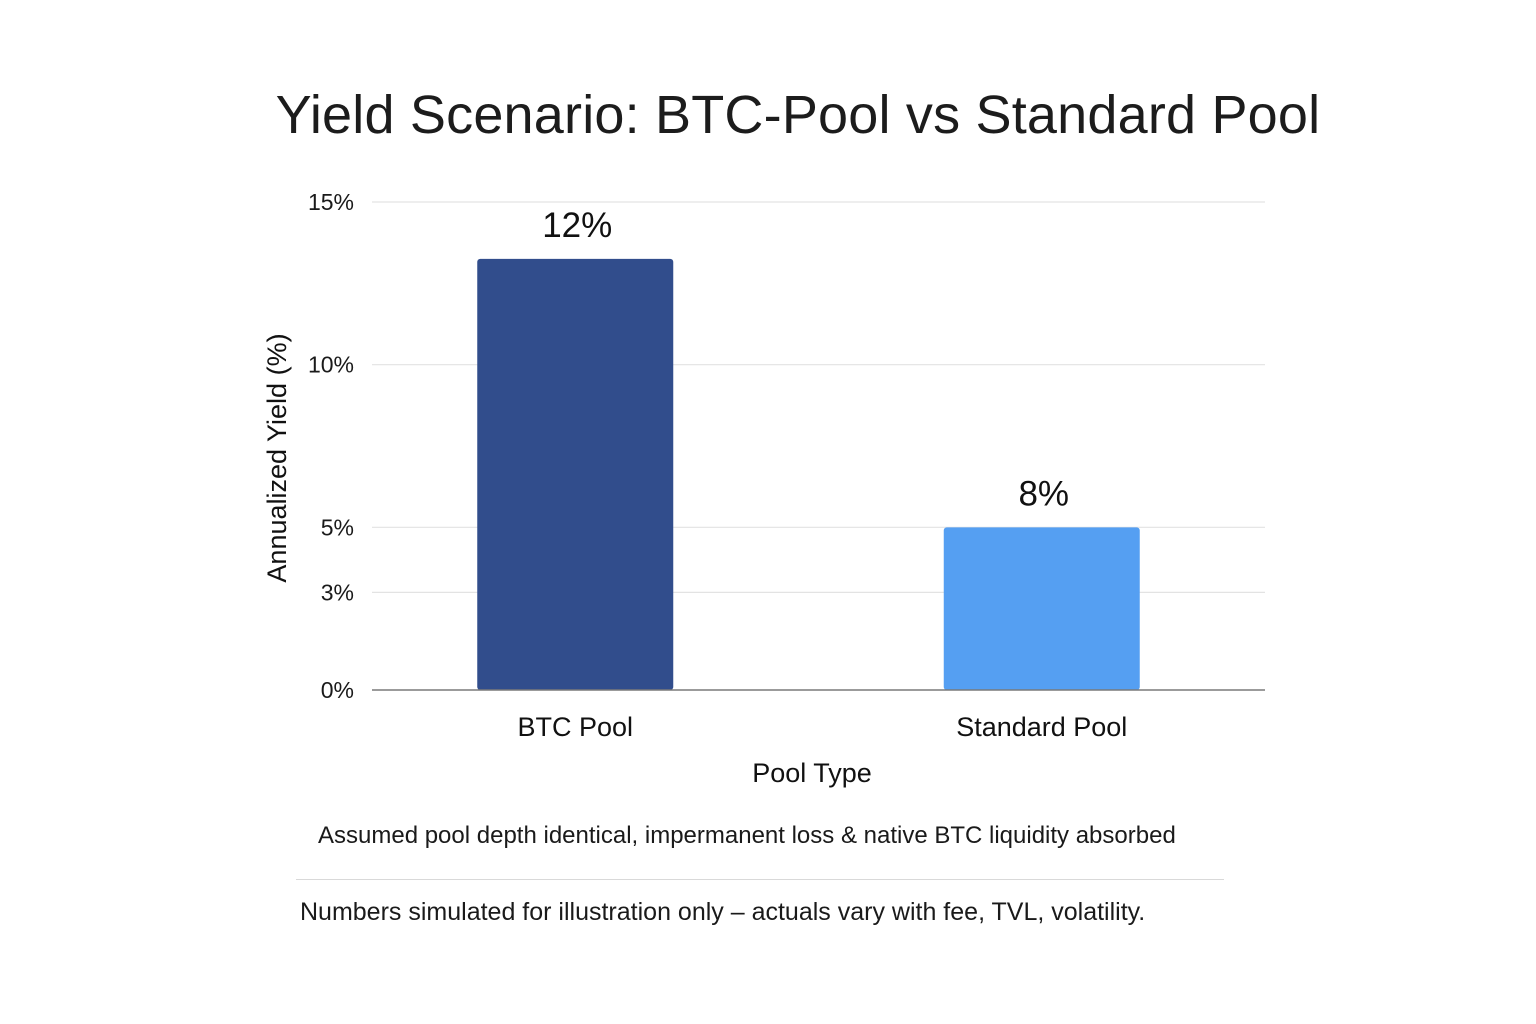 This screenshot has height=1024, width=1536. Describe the element at coordinates (331, 202) in the screenshot. I see `y-tick-label: 15%` at that location.